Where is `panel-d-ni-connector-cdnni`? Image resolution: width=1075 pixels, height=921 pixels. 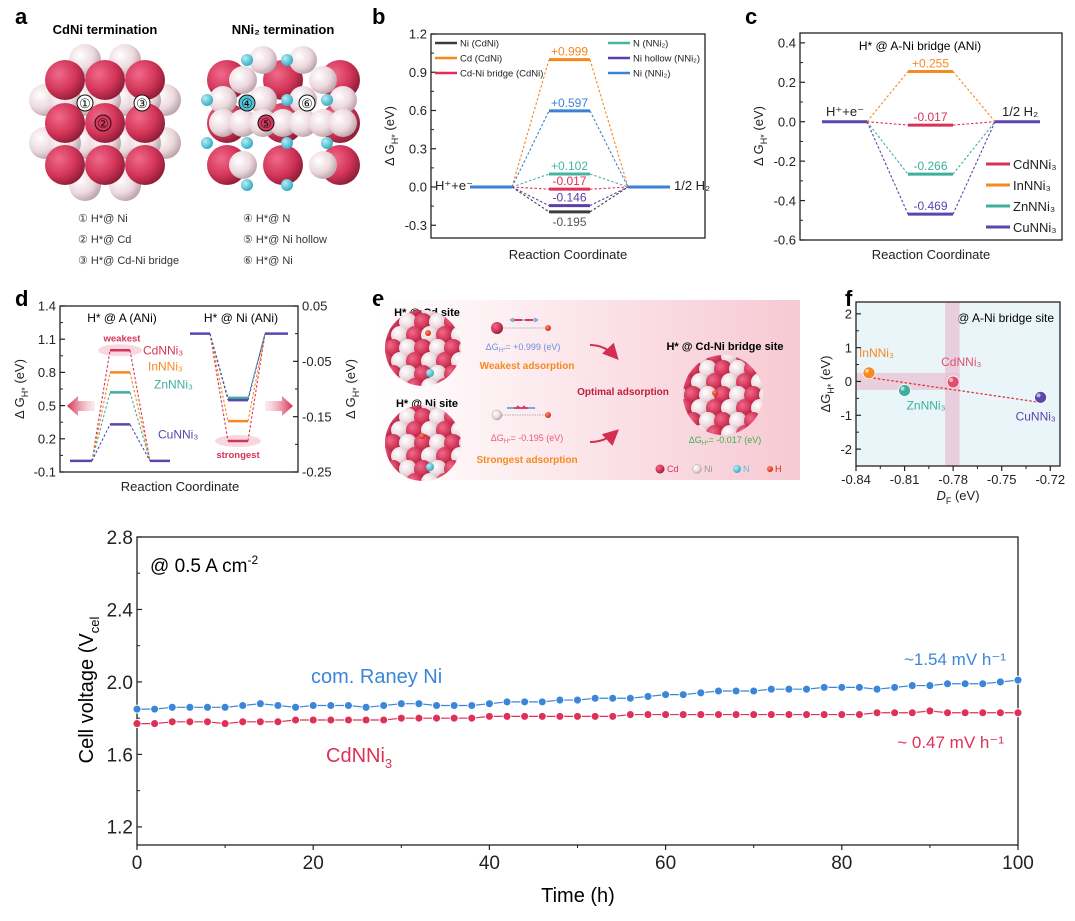
panel-d-ni-connector-cdnni is located at coordinates (219, 387).